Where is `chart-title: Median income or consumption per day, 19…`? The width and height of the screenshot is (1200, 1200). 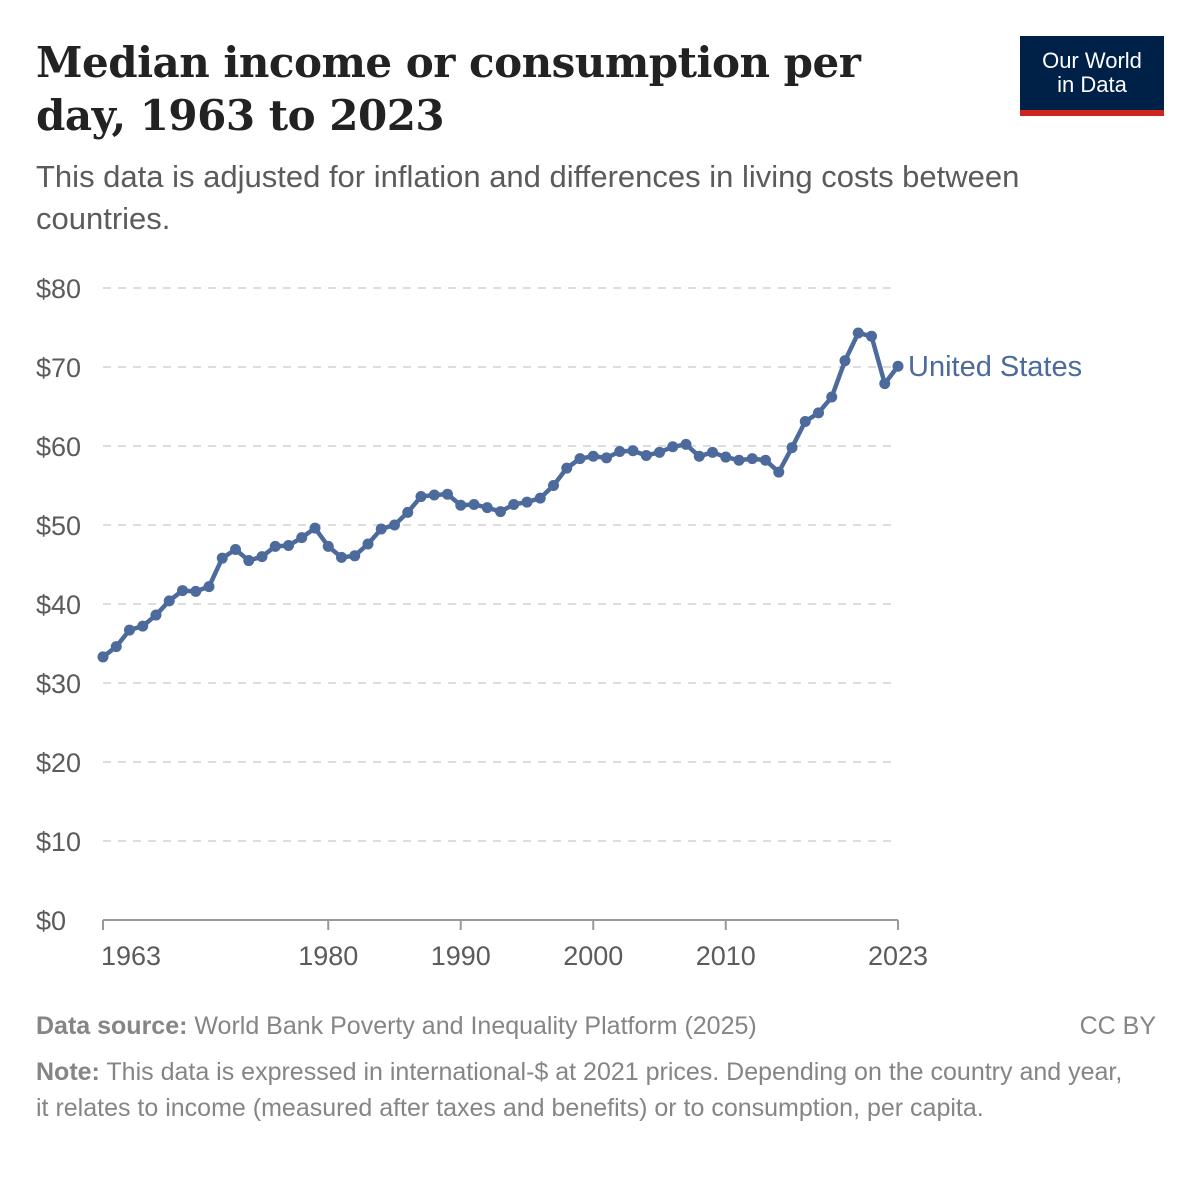 chart-title: Median income or consumption per day, 19… is located at coordinates (448, 89).